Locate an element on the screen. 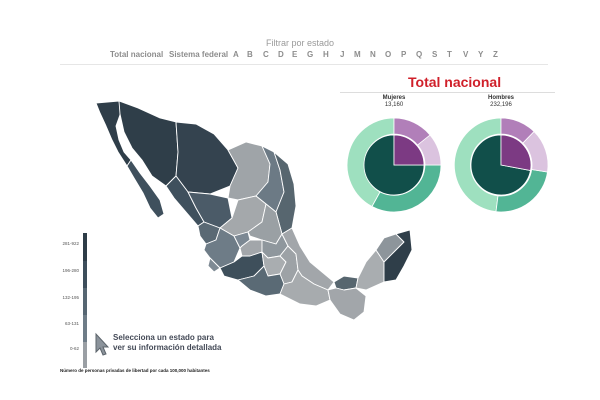 The width and height of the screenshot is (600, 400). men-outer-segment-mid-purple is located at coordinates (517, 130).